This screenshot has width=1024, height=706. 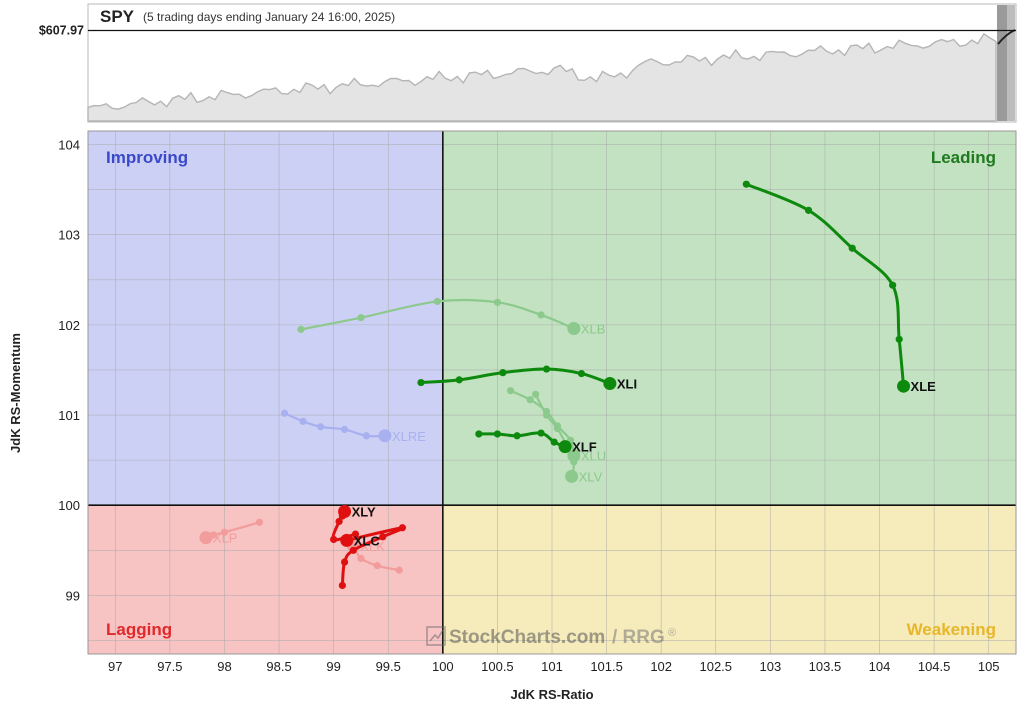 I want to click on series-label-xlv: XLV, so click(x=591, y=476).